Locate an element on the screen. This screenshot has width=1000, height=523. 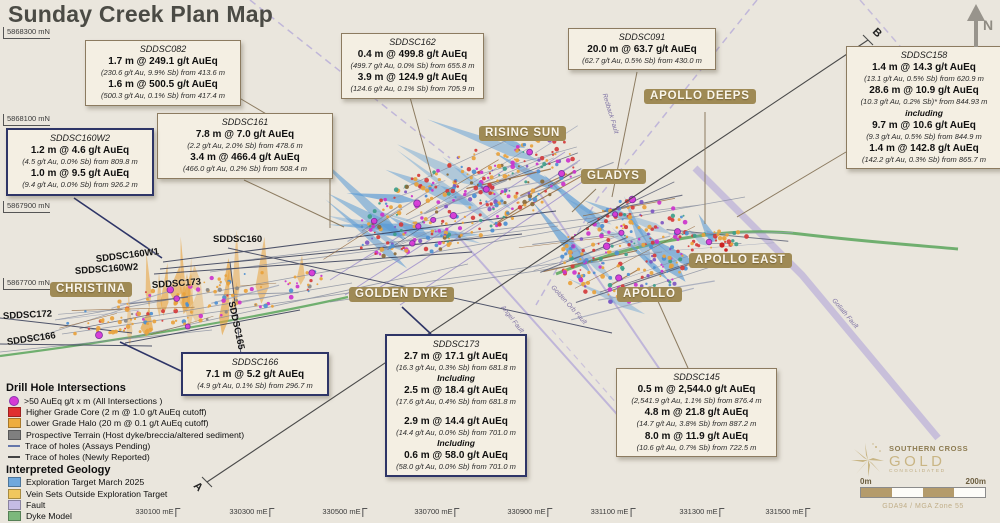
intercept-line: 7.8 m @ 7.0 g/t AuEq is located at coordinates (245, 135).